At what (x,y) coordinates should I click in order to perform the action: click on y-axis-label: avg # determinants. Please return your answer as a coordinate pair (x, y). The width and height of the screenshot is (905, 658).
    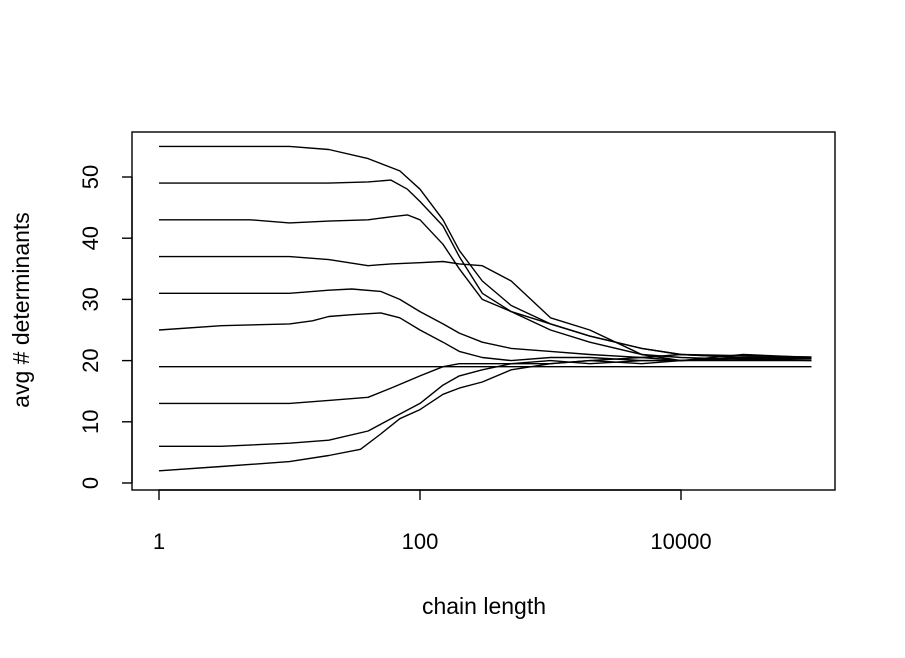
    Looking at the image, I should click on (21, 310).